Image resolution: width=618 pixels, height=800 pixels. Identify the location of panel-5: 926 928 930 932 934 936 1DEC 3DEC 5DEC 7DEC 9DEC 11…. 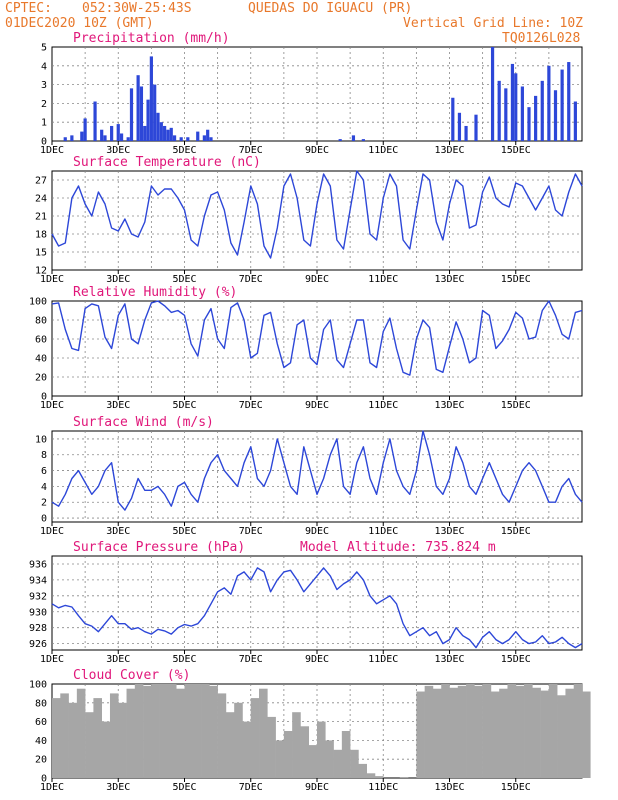
(306, 602).